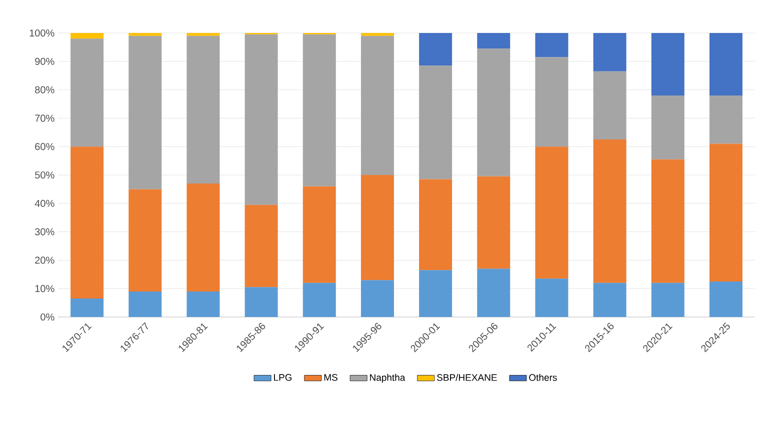 Image resolution: width=761 pixels, height=444 pixels. What do you see at coordinates (44, 118) in the screenshot?
I see `y-tick-label: 70%` at bounding box center [44, 118].